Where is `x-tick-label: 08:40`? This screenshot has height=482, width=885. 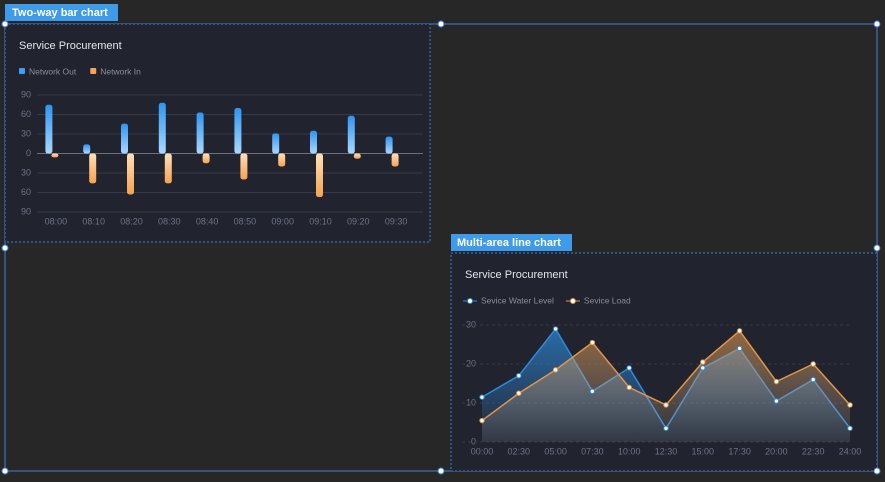
x-tick-label: 08:40 is located at coordinates (207, 221).